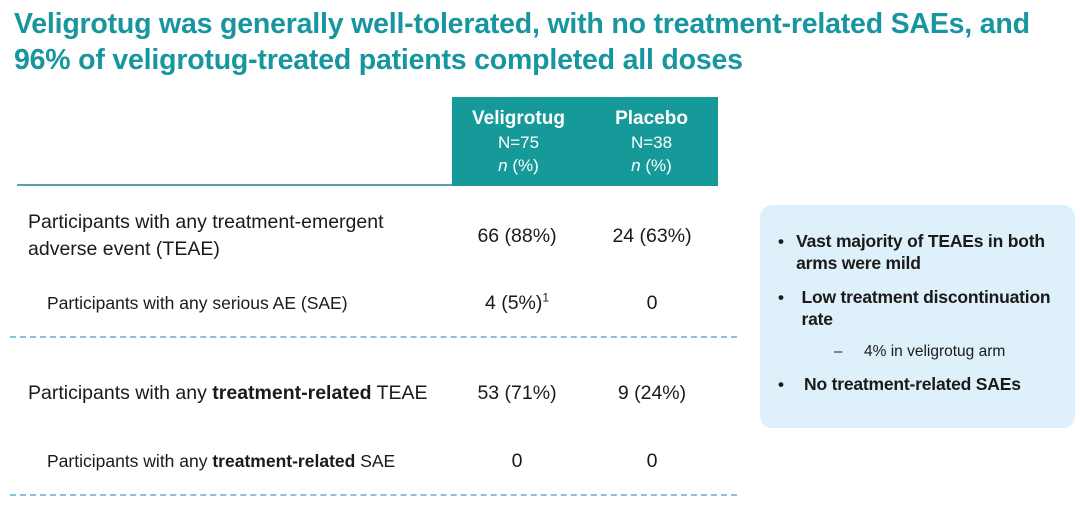  Describe the element at coordinates (546, 297) in the screenshot. I see `footnote-marker: 1` at that location.